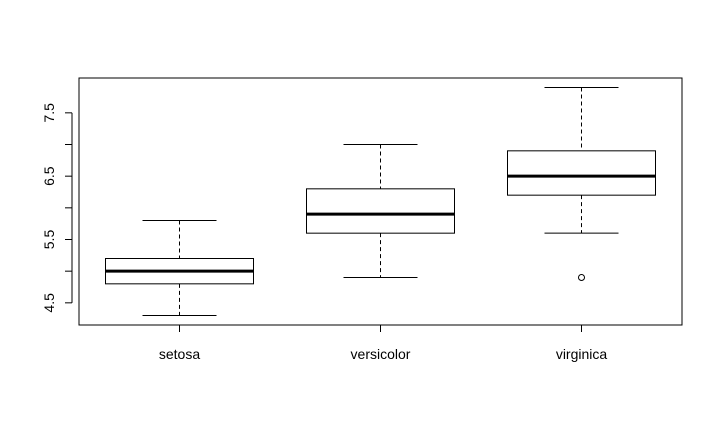 Image resolution: width=722 pixels, height=423 pixels. What do you see at coordinates (49, 240) in the screenshot?
I see `y-tick-label: 5.5` at bounding box center [49, 240].